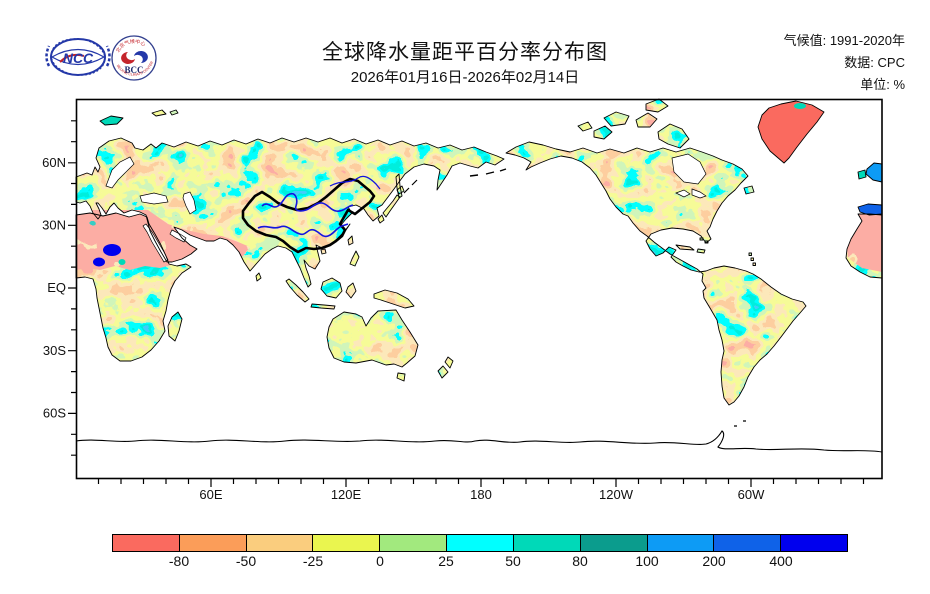 This screenshot has height=594, width=930. I want to click on caspian-sea, so click(189, 203).